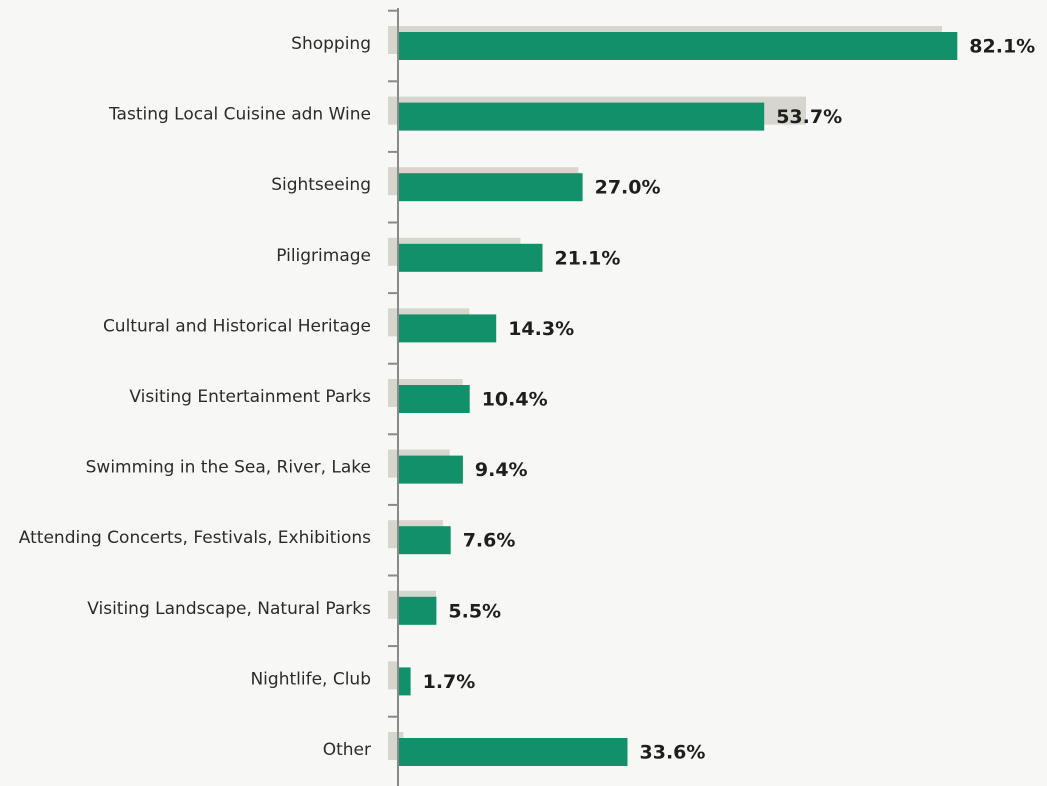 Image resolution: width=1047 pixels, height=786 pixels. I want to click on data-label: 53.7%, so click(809, 117).